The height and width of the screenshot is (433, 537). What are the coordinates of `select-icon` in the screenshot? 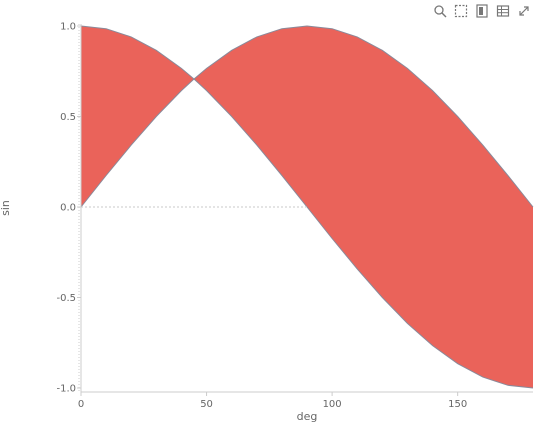 It's located at (461, 11).